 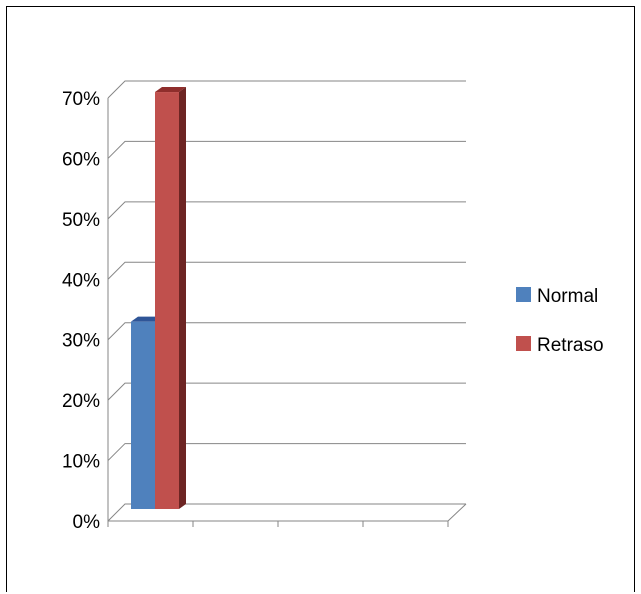 I want to click on y-tick-label: 0%, so click(x=87, y=522).